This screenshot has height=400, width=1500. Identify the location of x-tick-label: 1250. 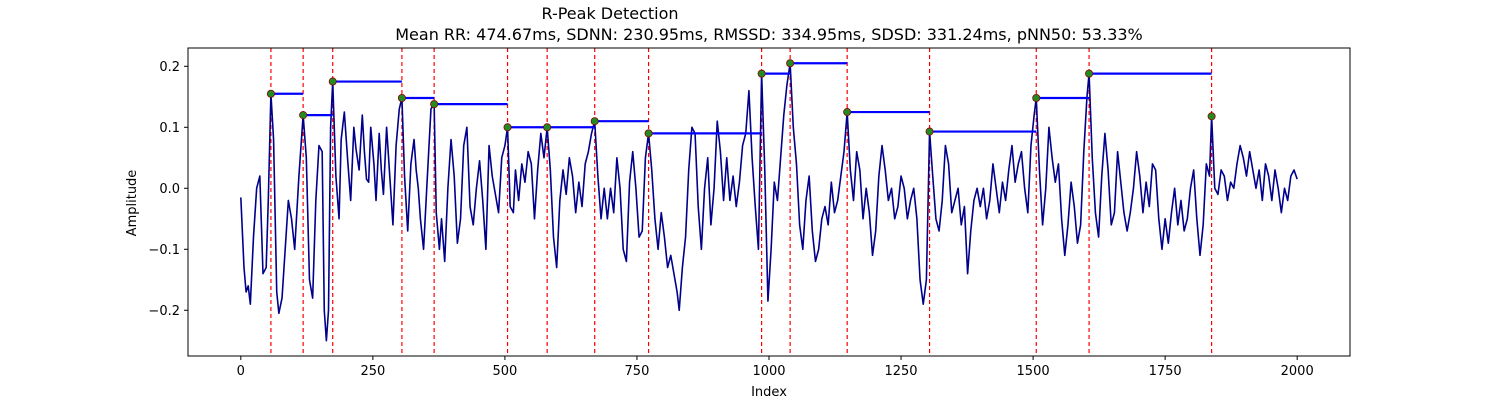
(900, 371).